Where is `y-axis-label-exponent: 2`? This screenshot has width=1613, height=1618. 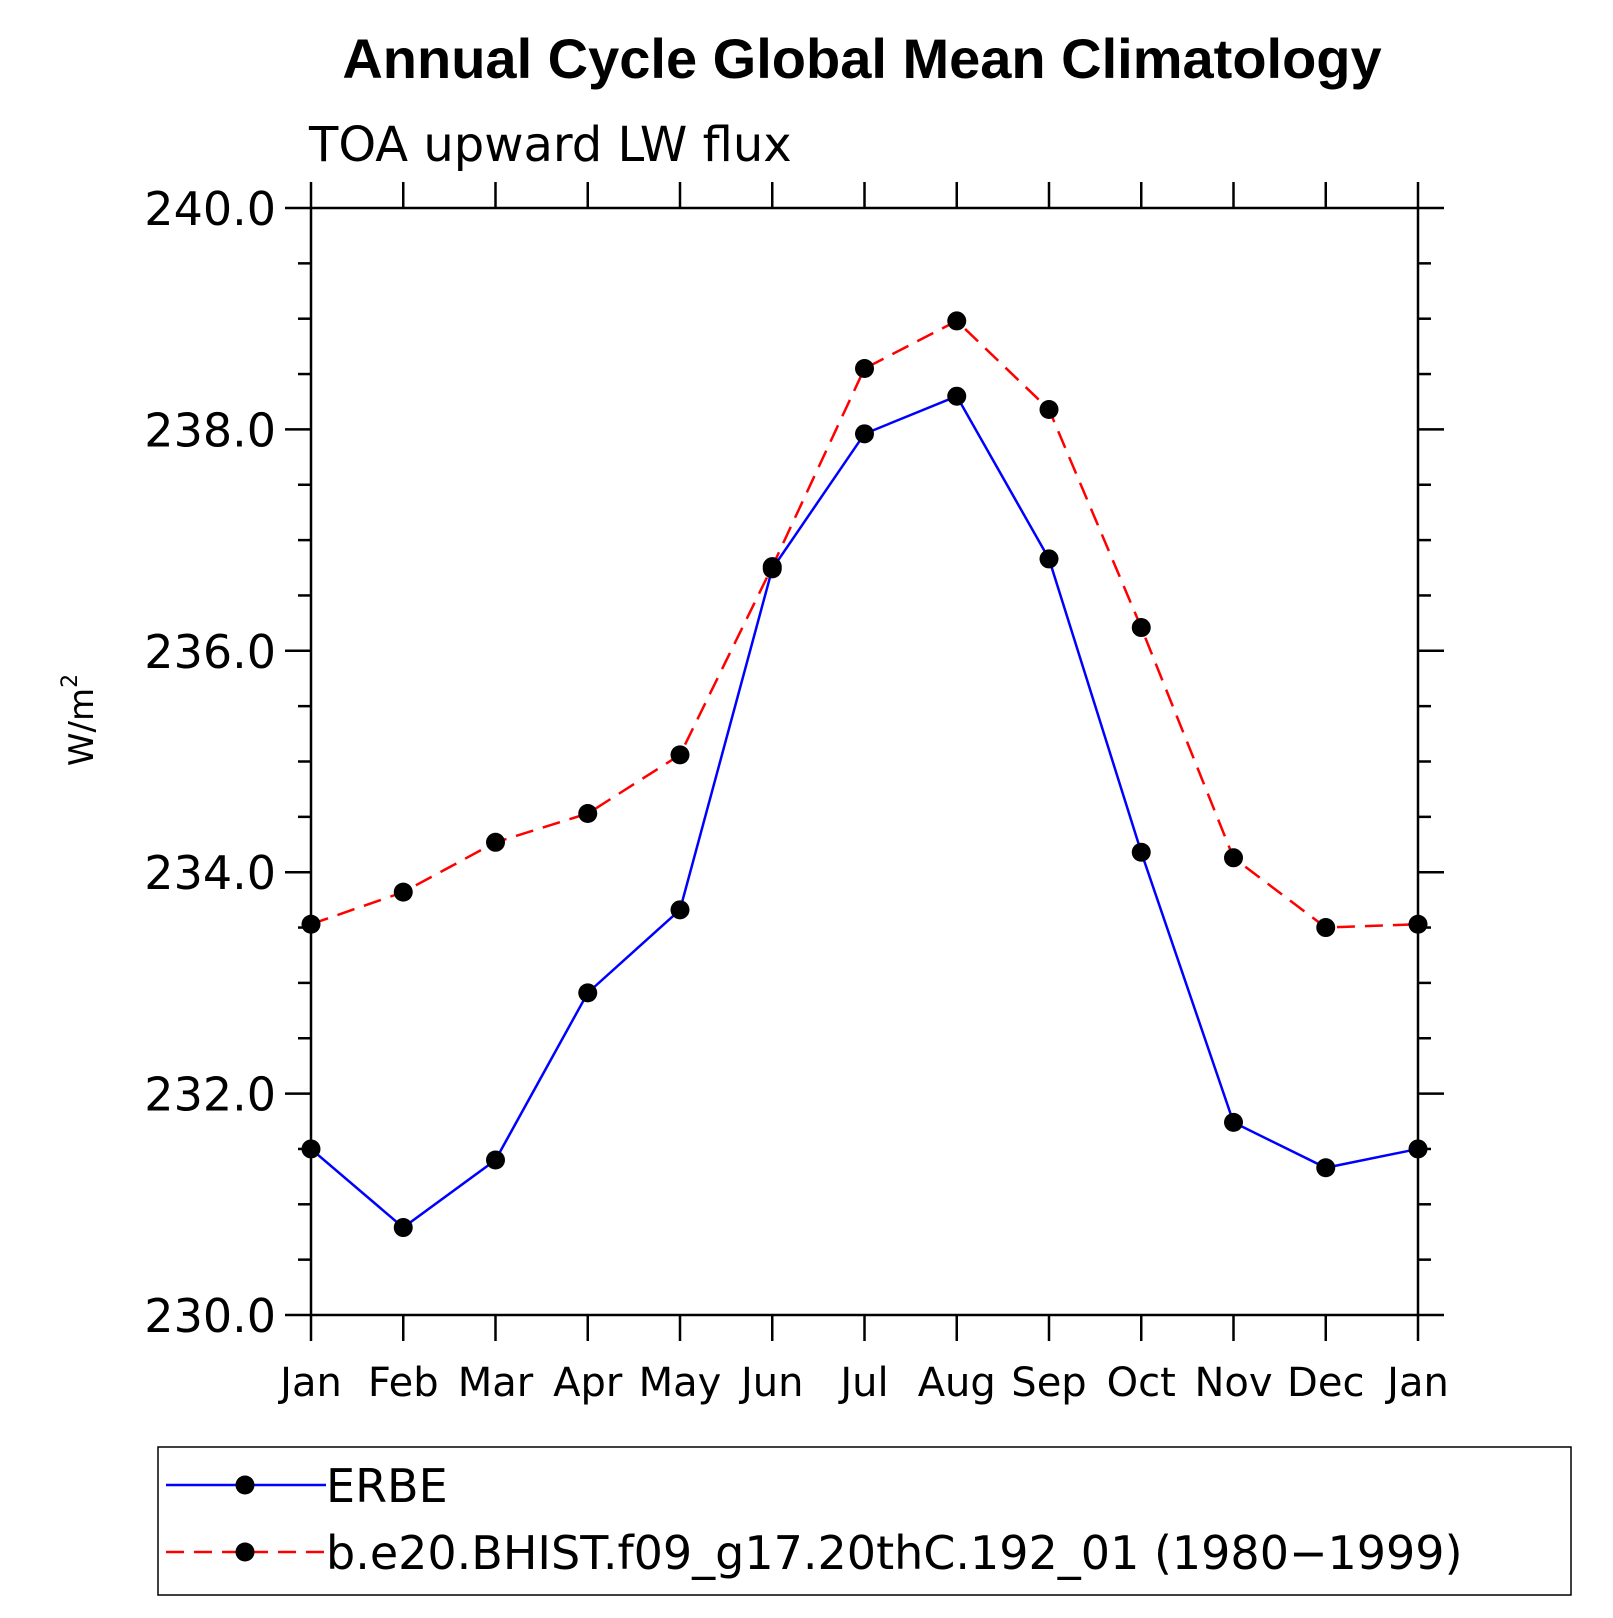 y-axis-label-exponent: 2 is located at coordinates (70, 681).